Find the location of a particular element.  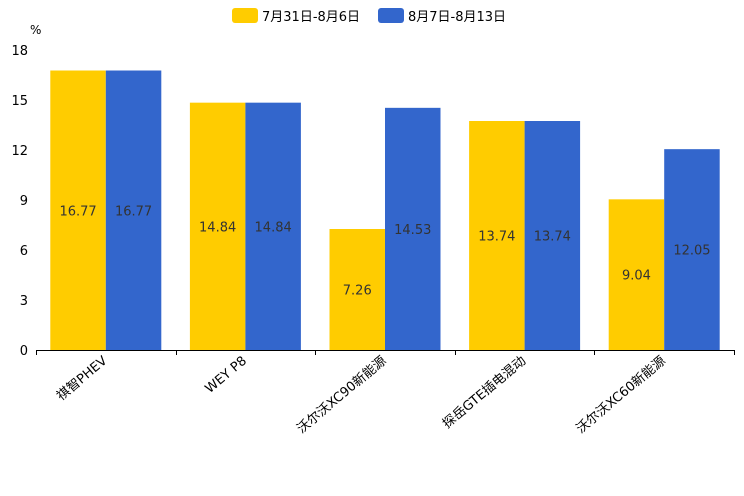

y-tick-label: 3 is located at coordinates (24, 301).